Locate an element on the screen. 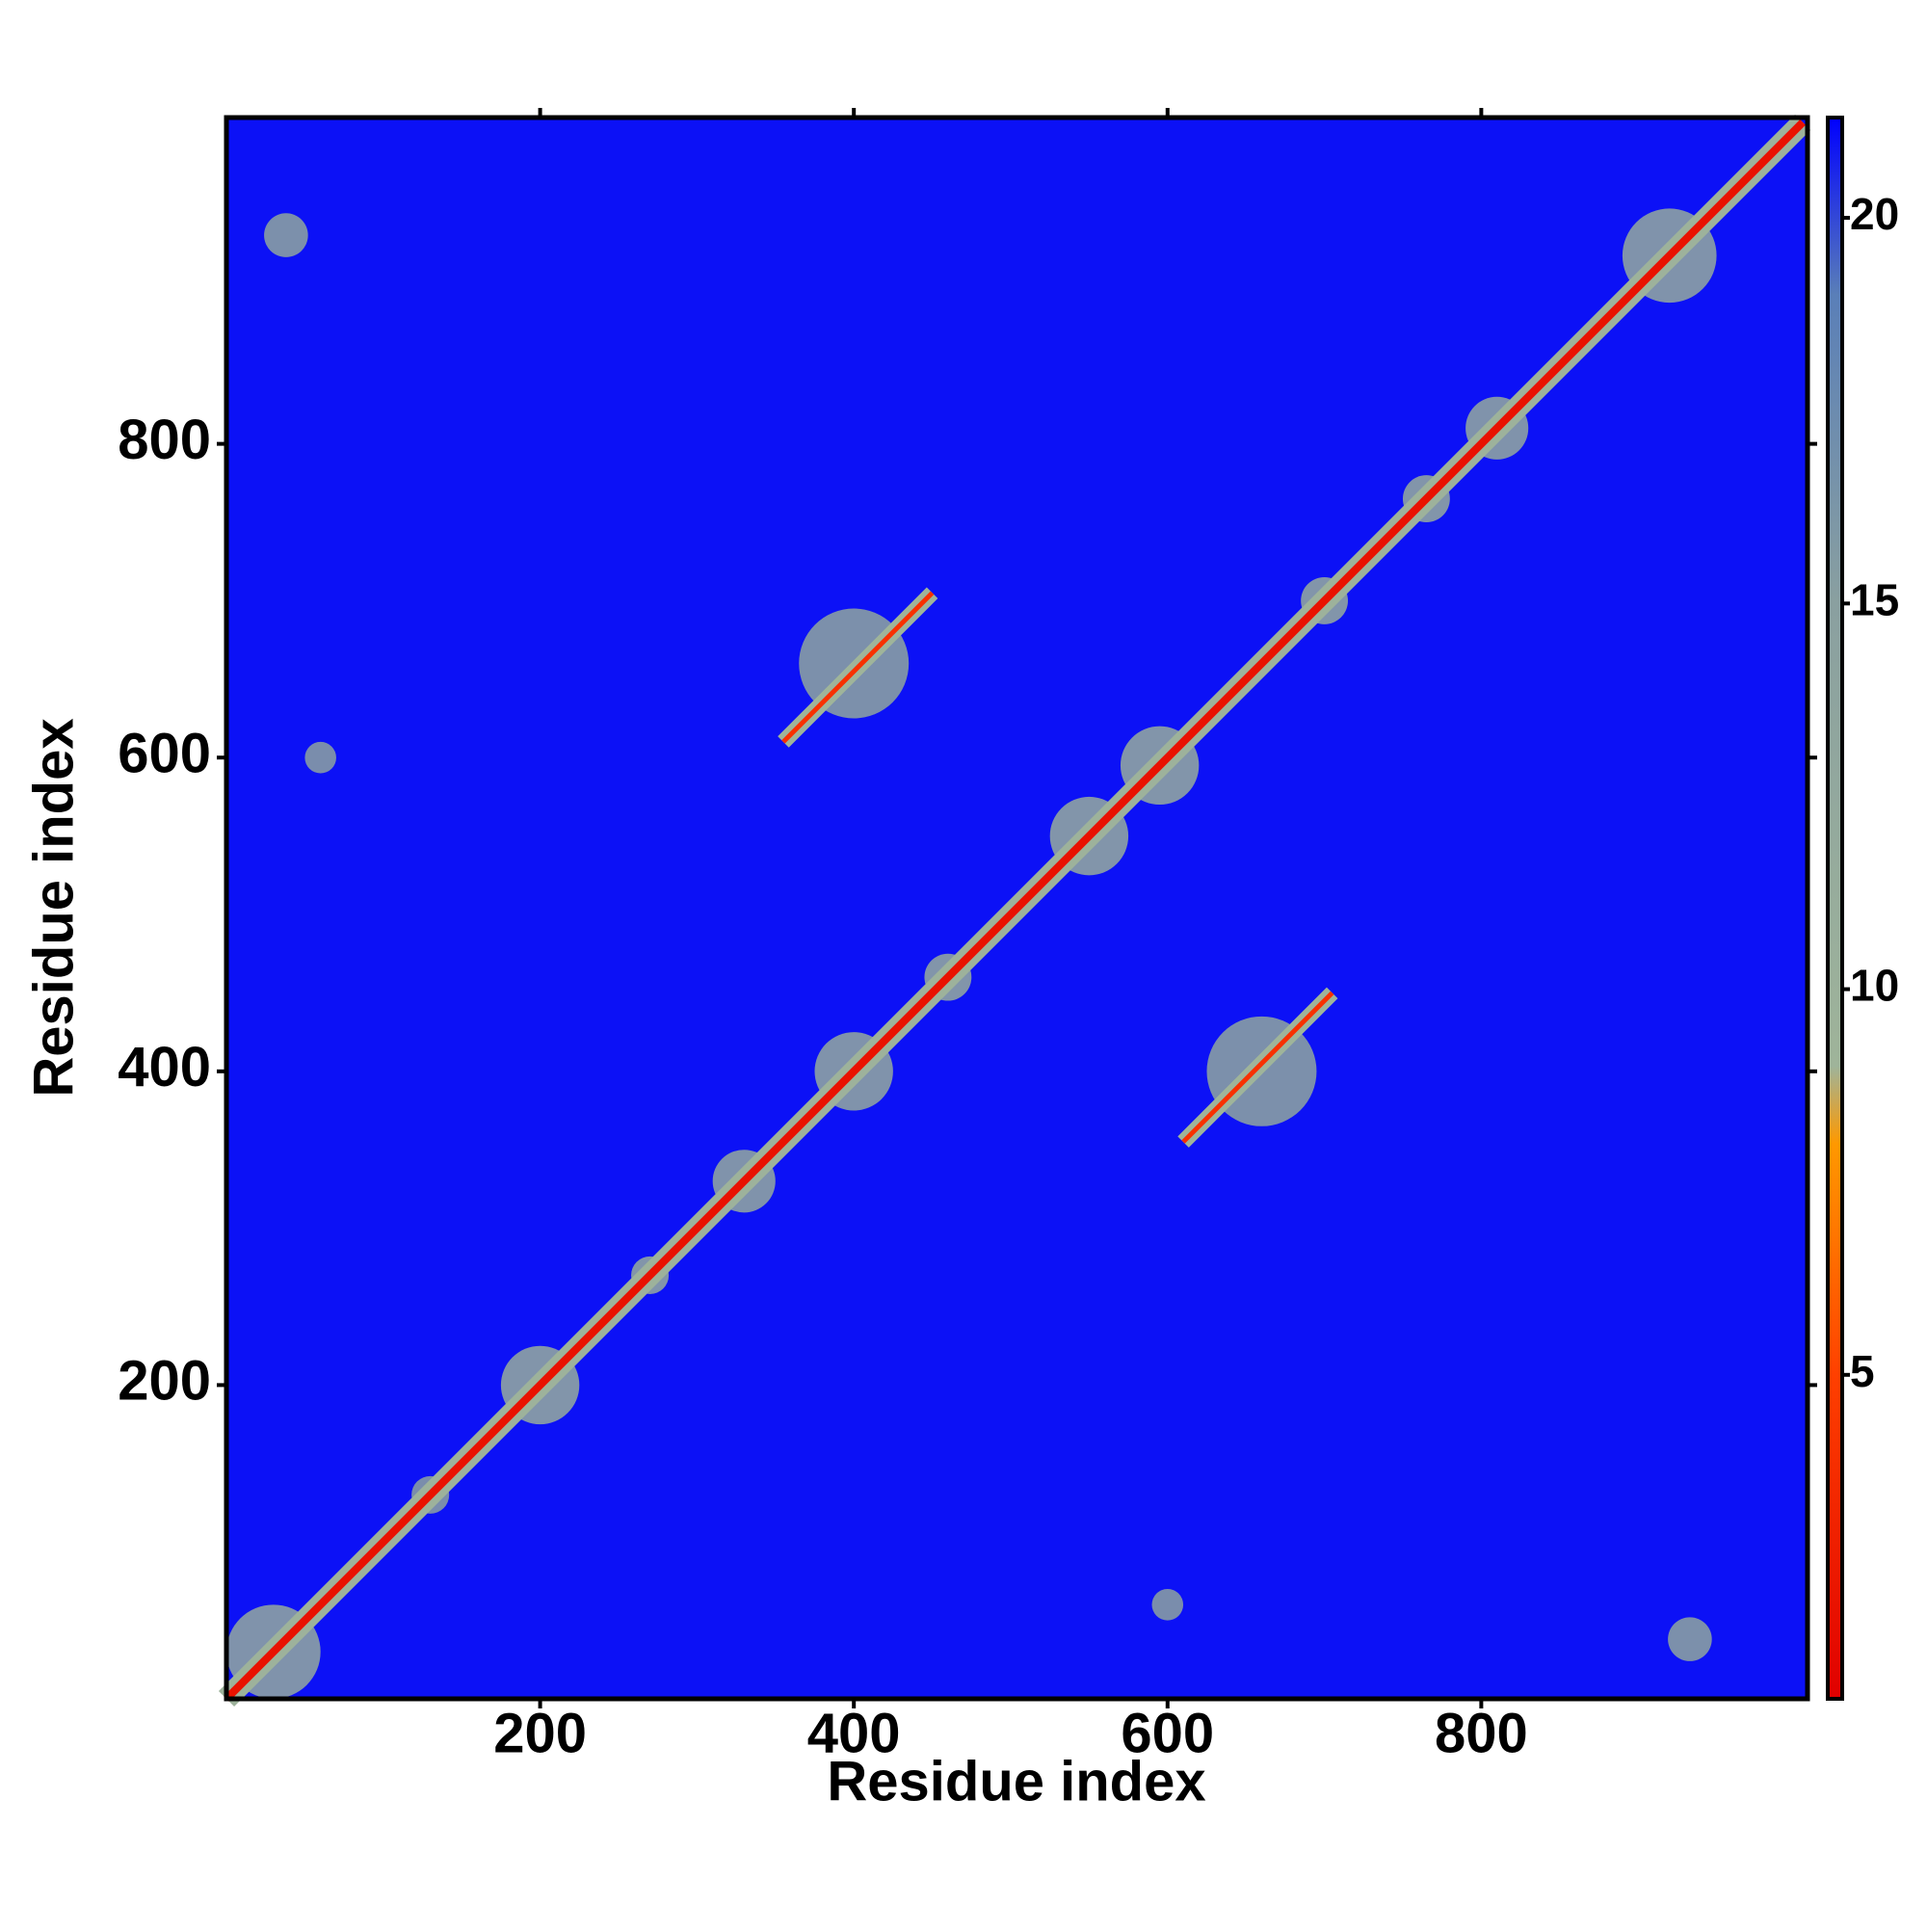 The height and width of the screenshot is (1932, 1927). x-tick-label: 600 is located at coordinates (1167, 1733).